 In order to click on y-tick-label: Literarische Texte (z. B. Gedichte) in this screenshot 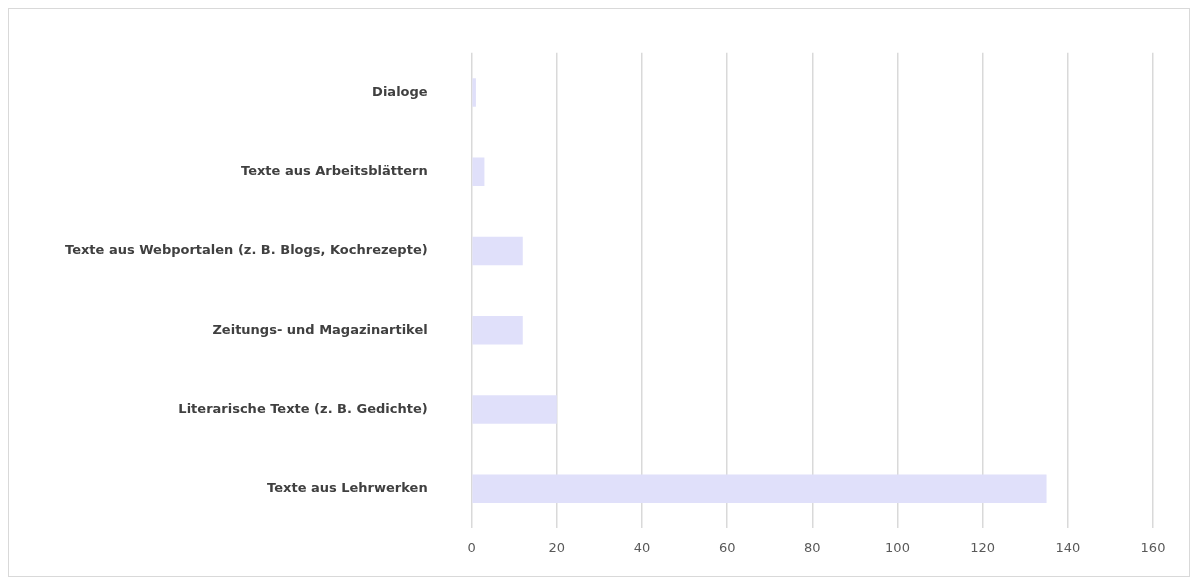, I will do `click(303, 408)`.